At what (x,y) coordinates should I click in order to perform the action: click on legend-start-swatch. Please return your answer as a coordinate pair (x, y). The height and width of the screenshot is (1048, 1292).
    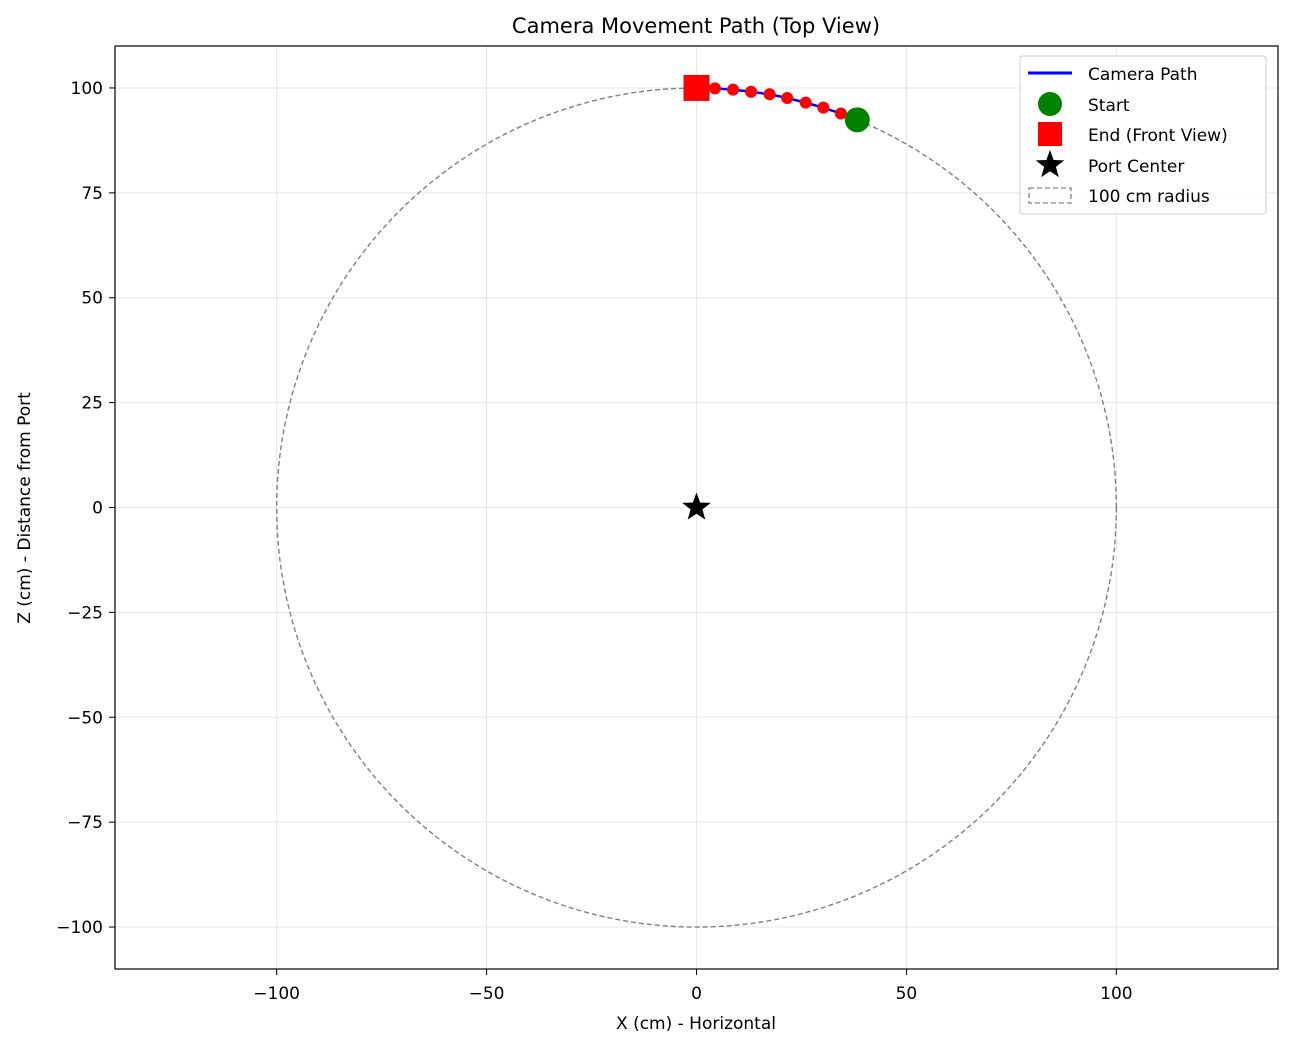
    Looking at the image, I should click on (1050, 104).